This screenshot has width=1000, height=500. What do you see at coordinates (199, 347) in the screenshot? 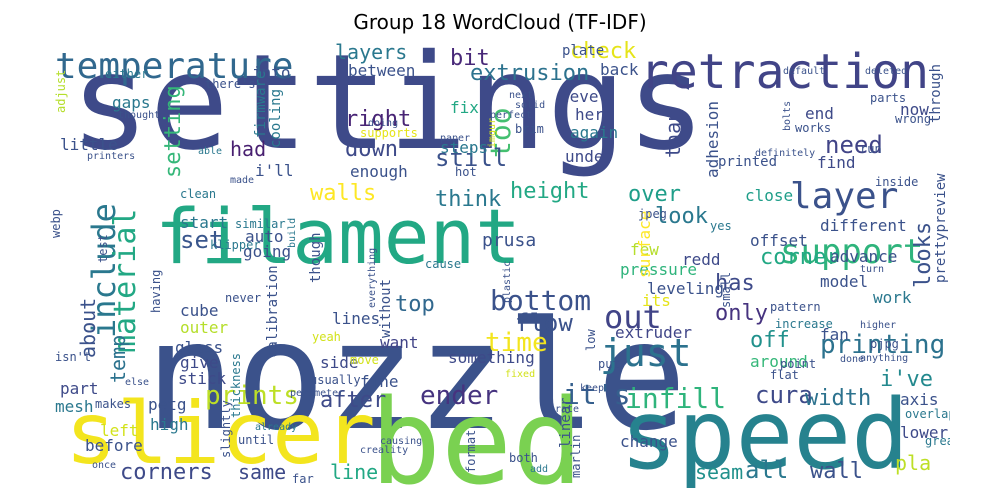
I see `word-glass: glass` at bounding box center [199, 347].